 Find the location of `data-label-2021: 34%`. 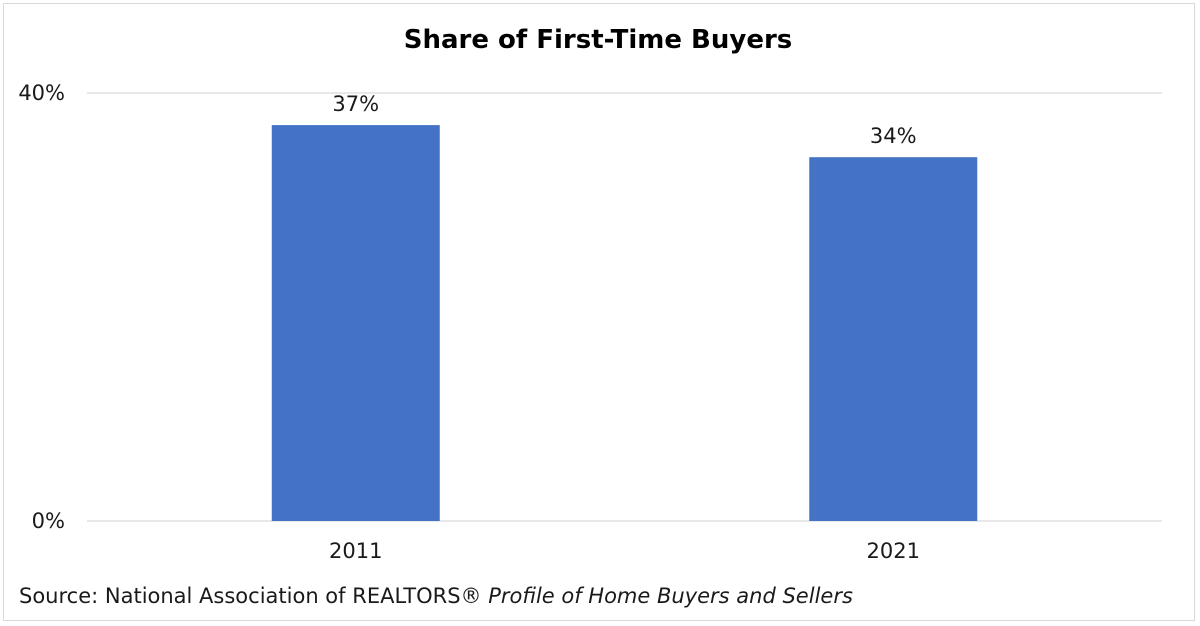

data-label-2021: 34% is located at coordinates (893, 136).